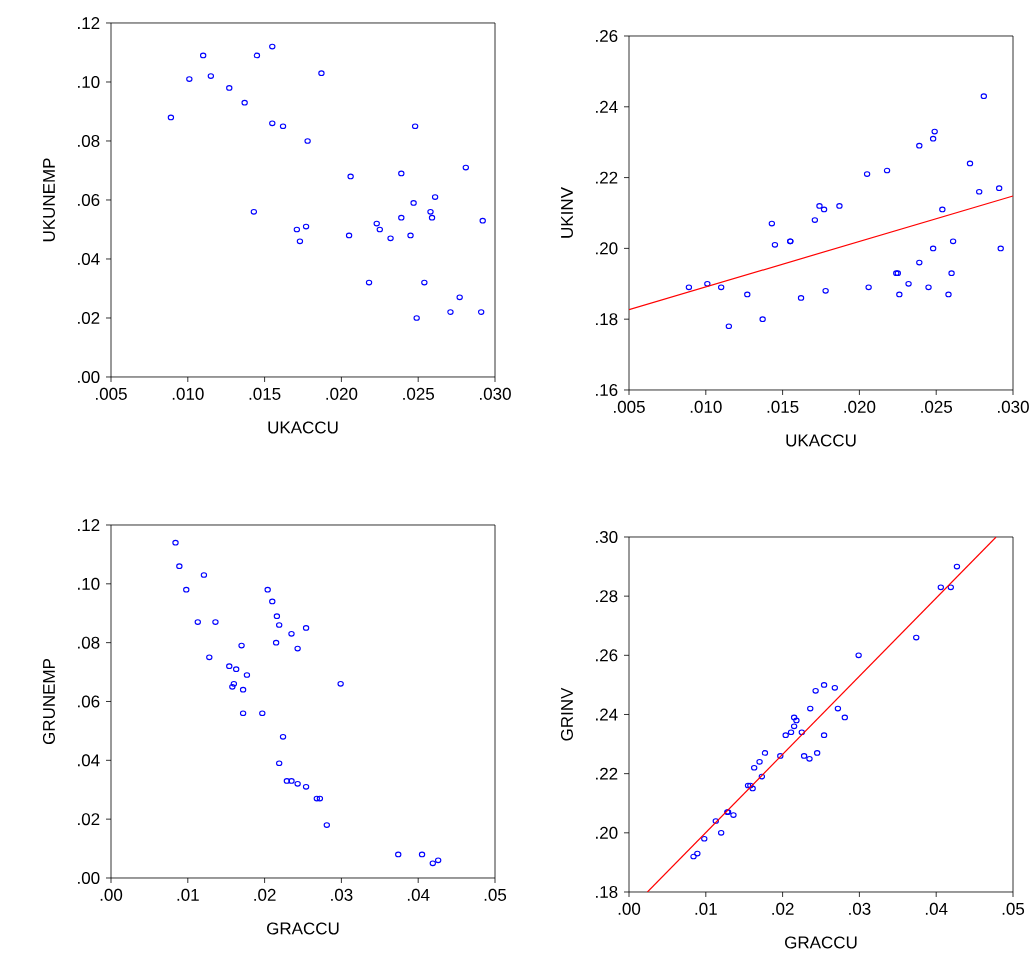 This screenshot has height=973, width=1034. I want to click on x-tick-label: .020, so click(860, 406).